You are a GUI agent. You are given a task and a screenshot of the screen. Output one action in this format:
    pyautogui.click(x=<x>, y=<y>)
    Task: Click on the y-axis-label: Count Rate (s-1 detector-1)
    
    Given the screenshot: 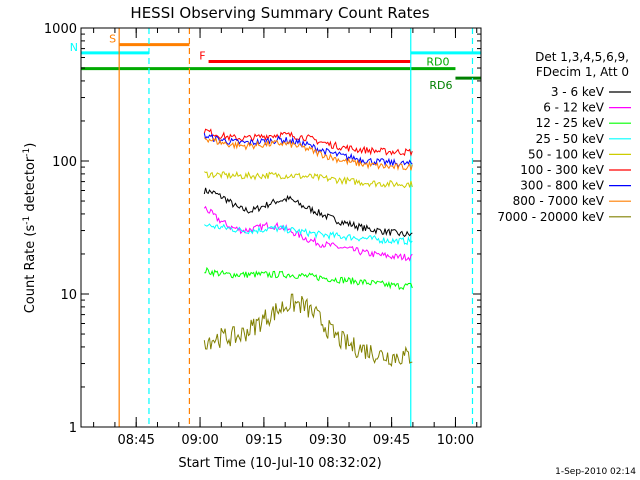 What is the action you would take?
    pyautogui.click(x=30, y=228)
    